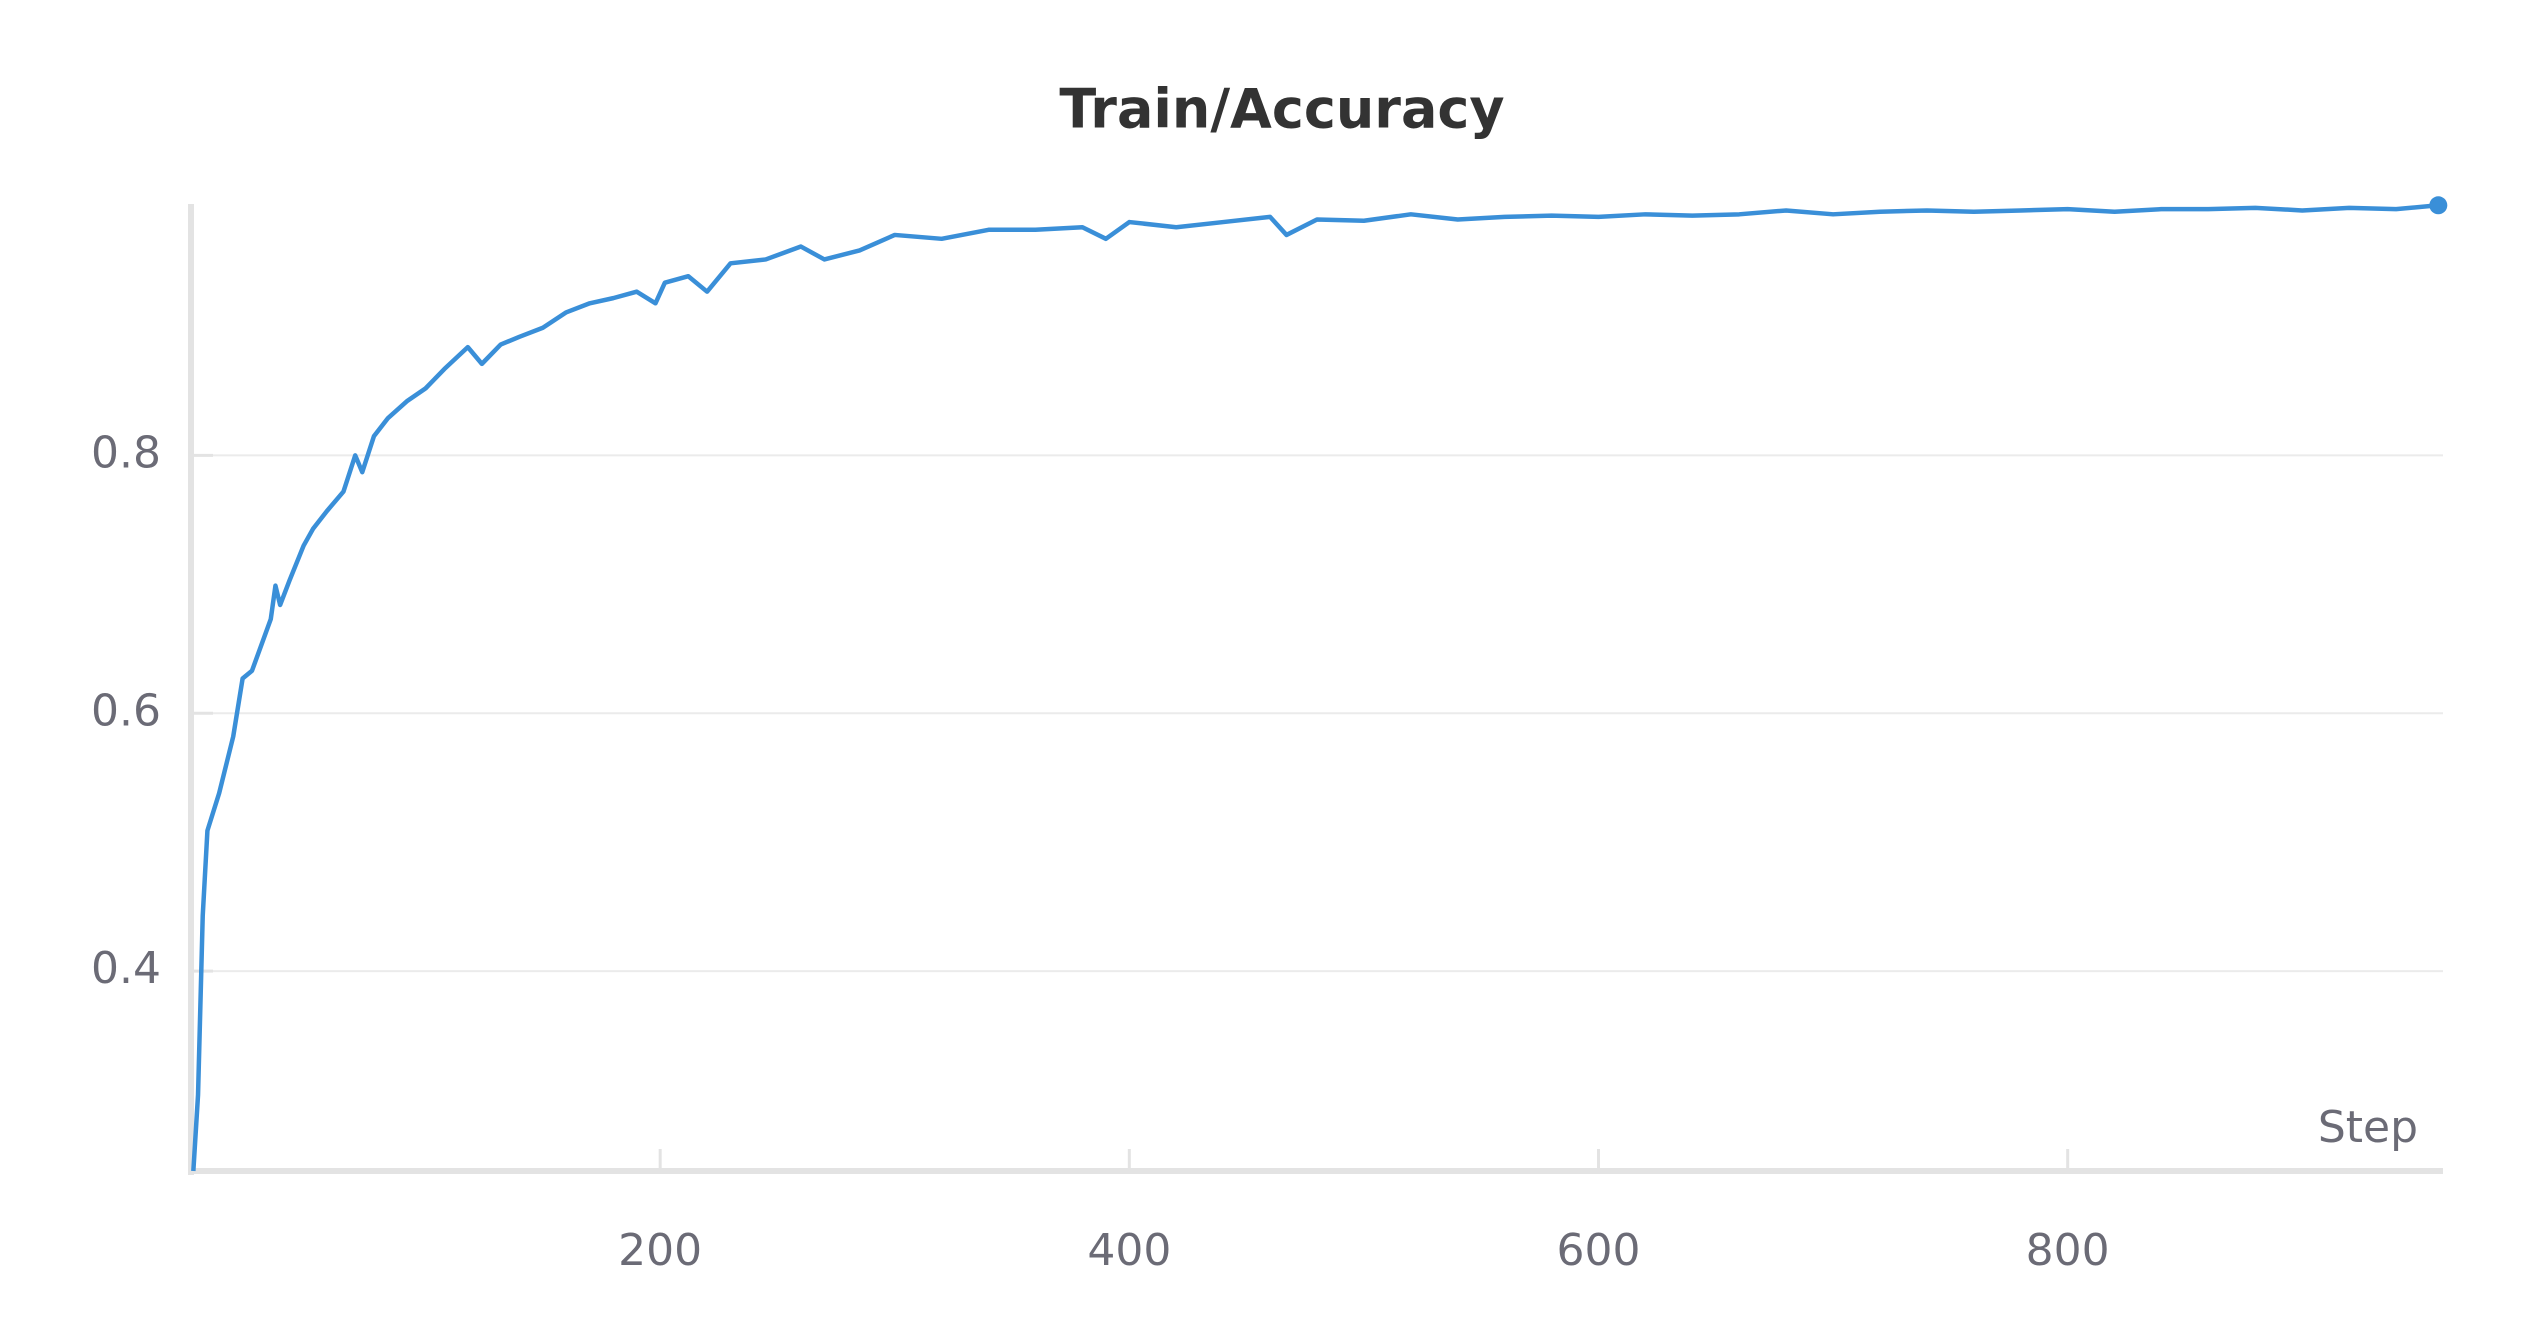  I want to click on y-tick-label: 0.6, so click(126, 710).